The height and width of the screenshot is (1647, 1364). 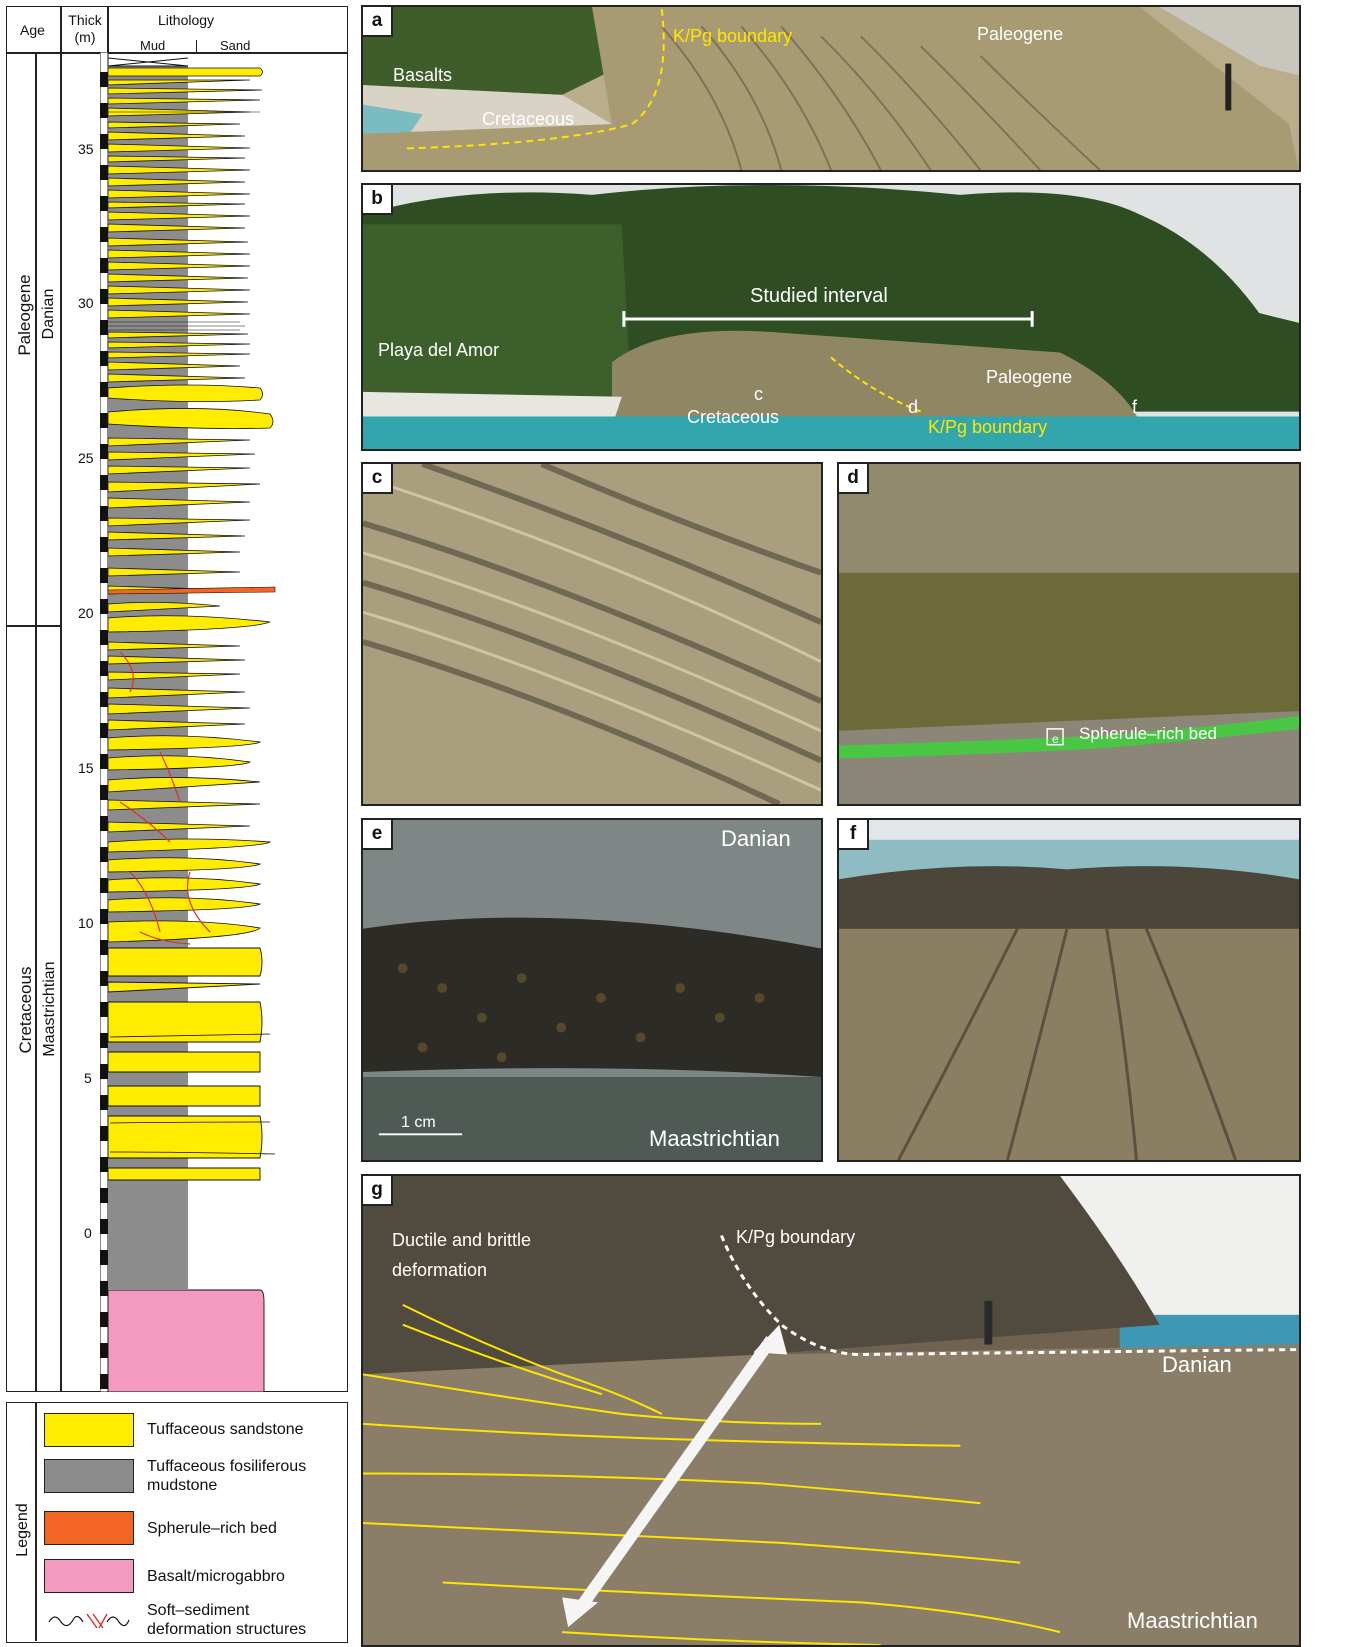 What do you see at coordinates (227, 1620) in the screenshot?
I see `legend-label-deformation: Soft–sediment deformation structures` at bounding box center [227, 1620].